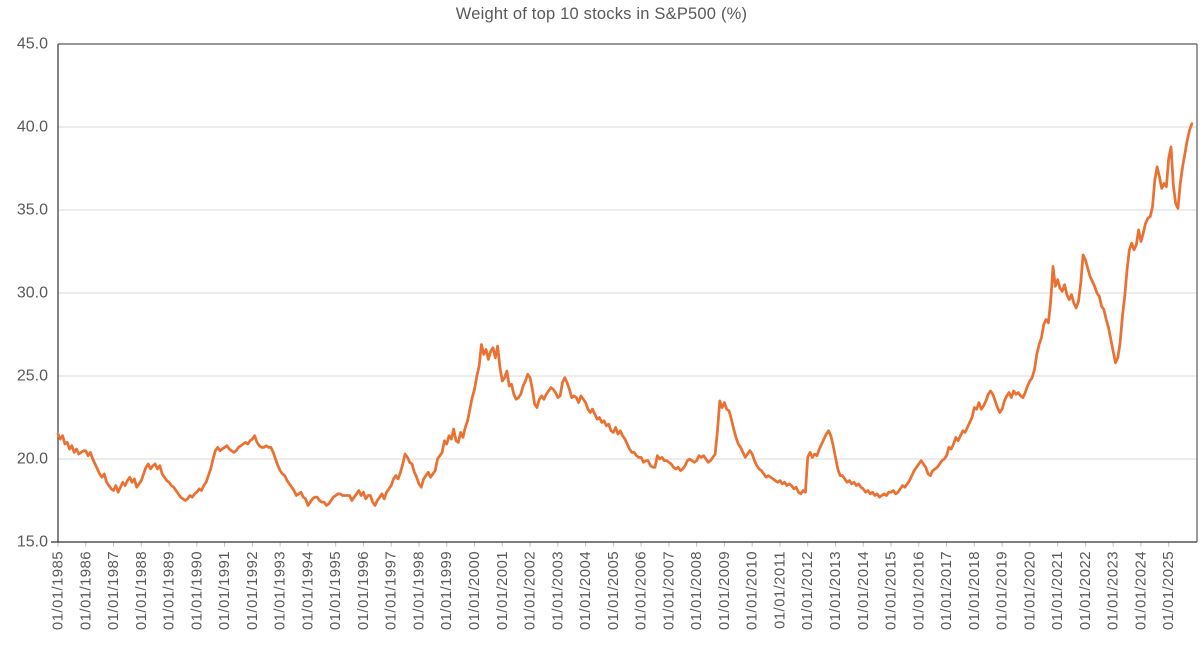  I want to click on y-axis-label: 35.0, so click(32, 210).